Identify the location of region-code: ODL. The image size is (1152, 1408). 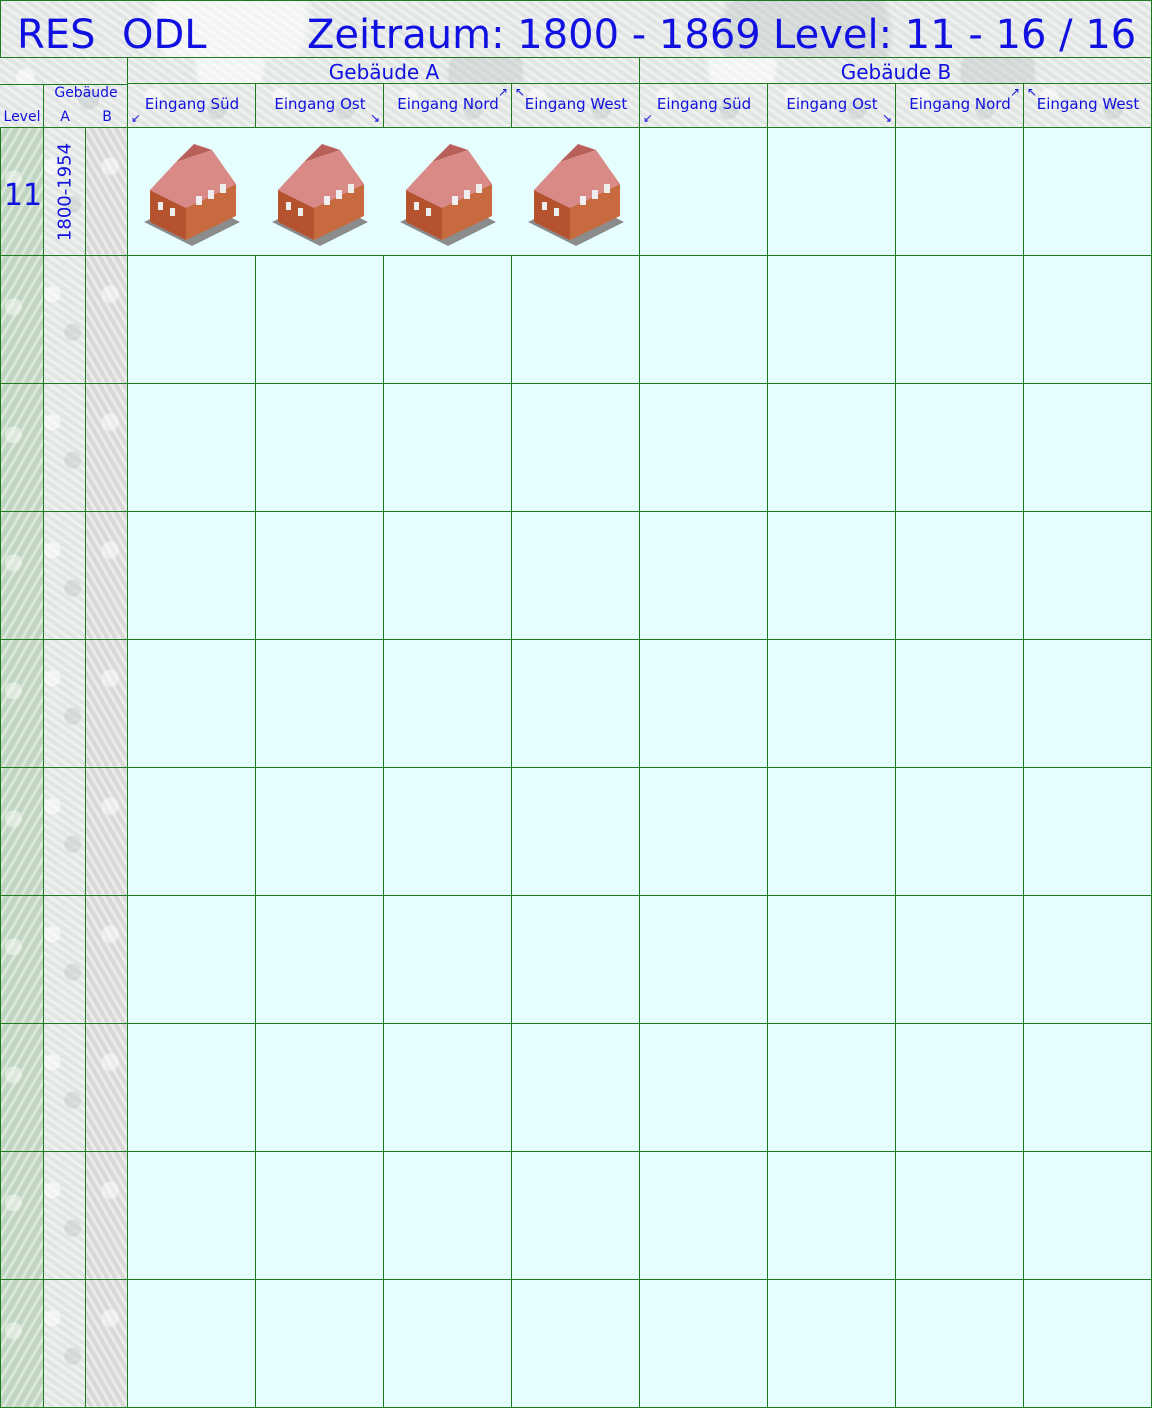
(164, 35).